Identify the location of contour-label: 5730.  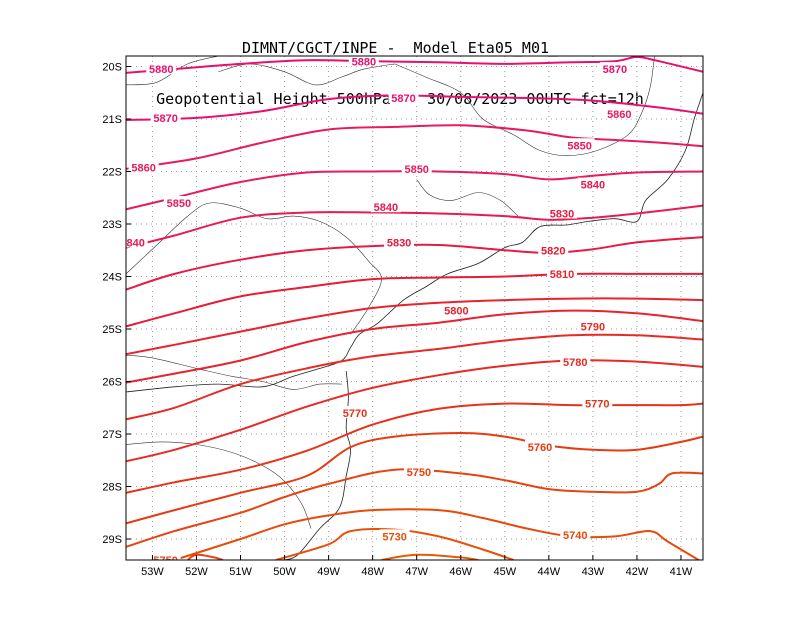
(394, 537).